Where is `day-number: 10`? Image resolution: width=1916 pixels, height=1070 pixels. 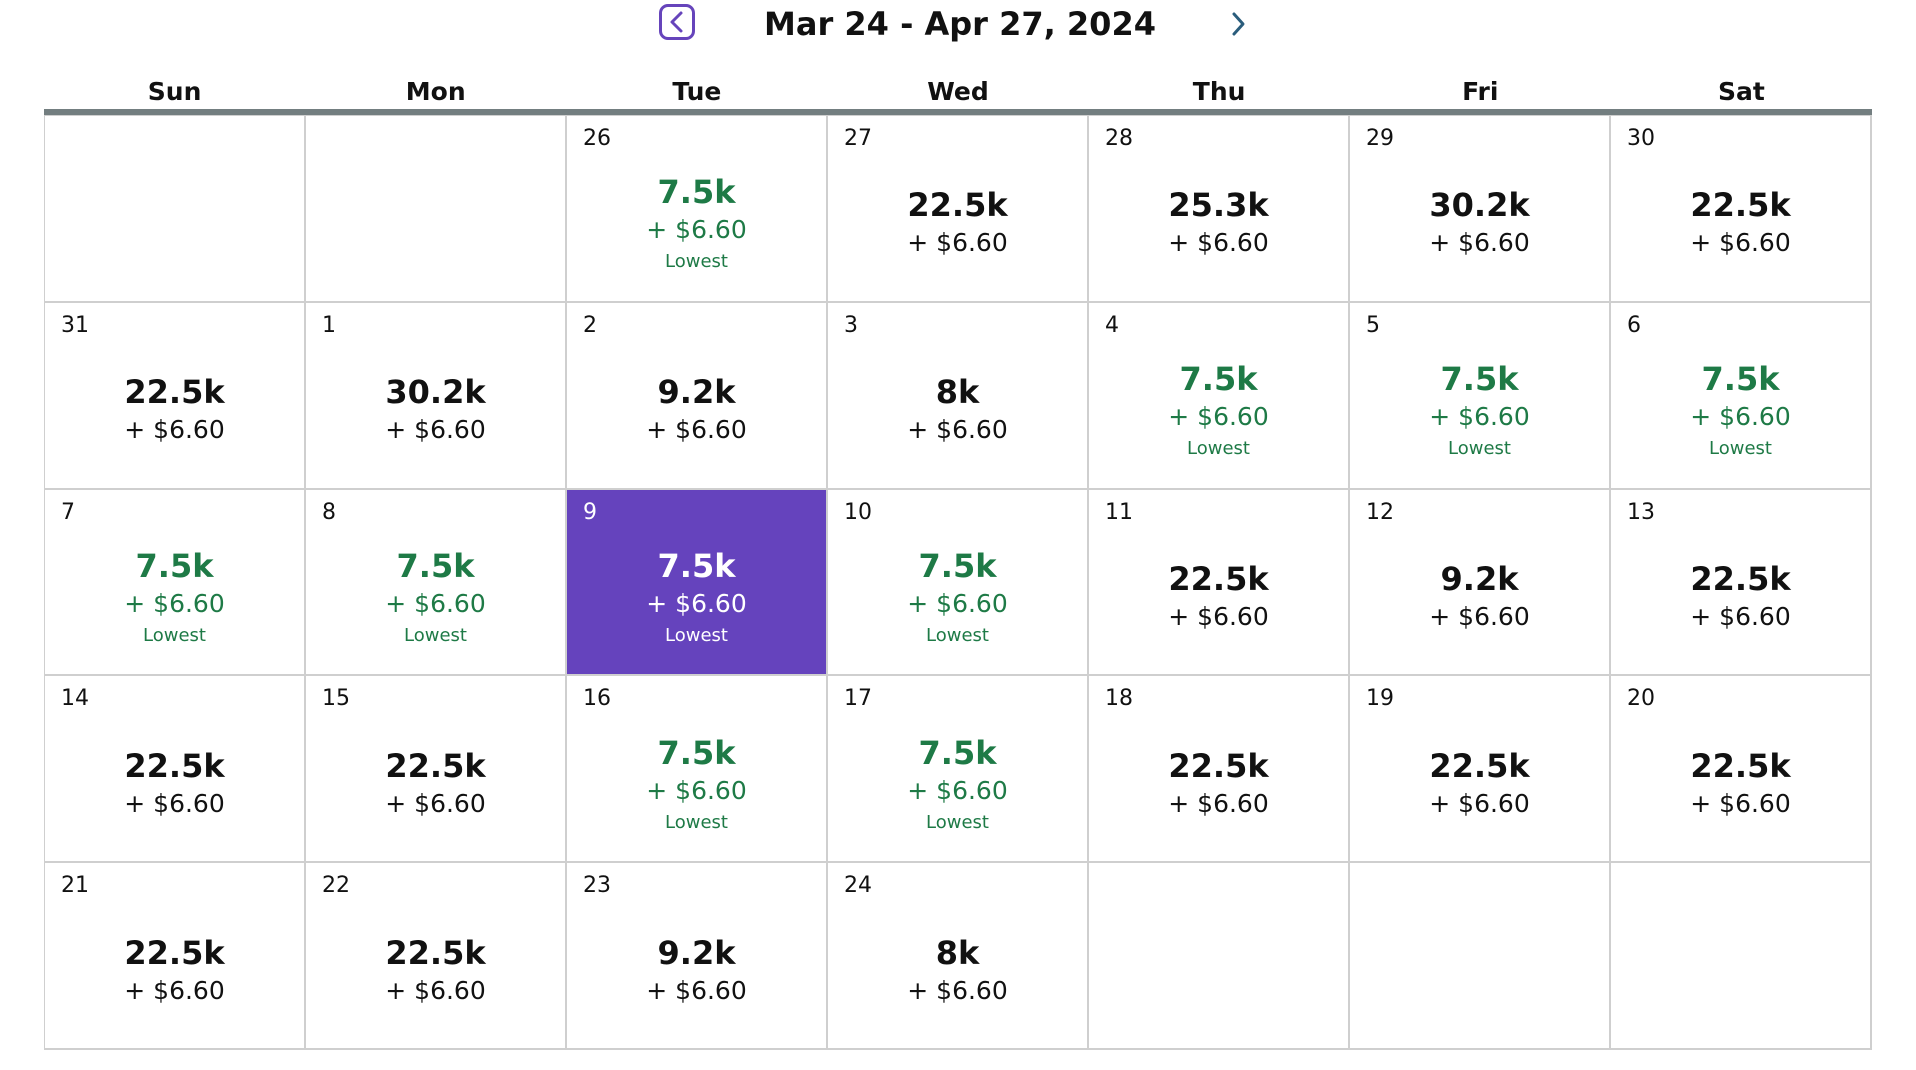 day-number: 10 is located at coordinates (858, 512).